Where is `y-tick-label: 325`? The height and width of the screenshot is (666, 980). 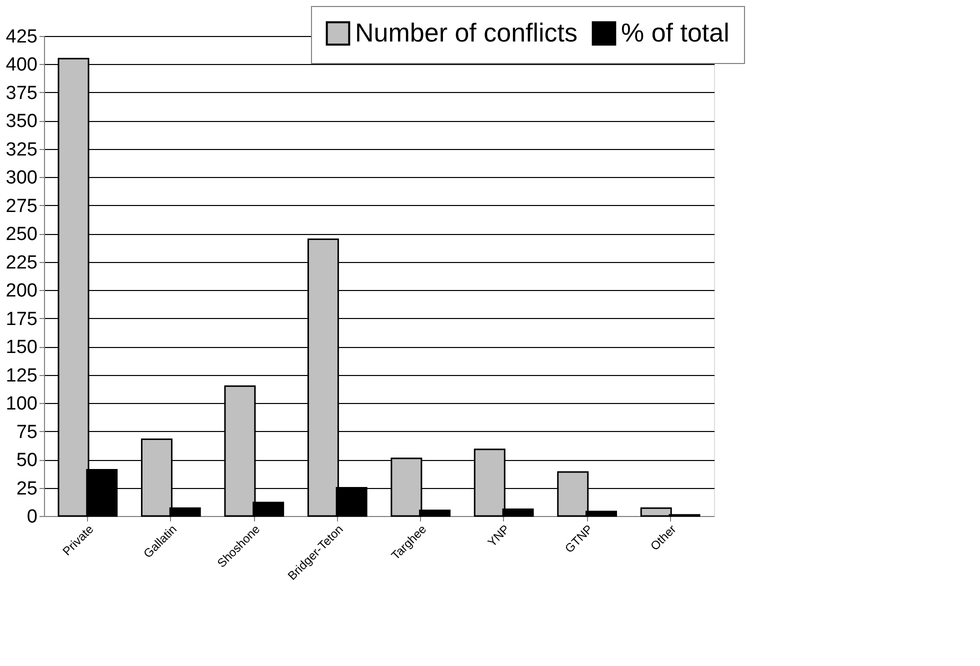 y-tick-label: 325 is located at coordinates (22, 149).